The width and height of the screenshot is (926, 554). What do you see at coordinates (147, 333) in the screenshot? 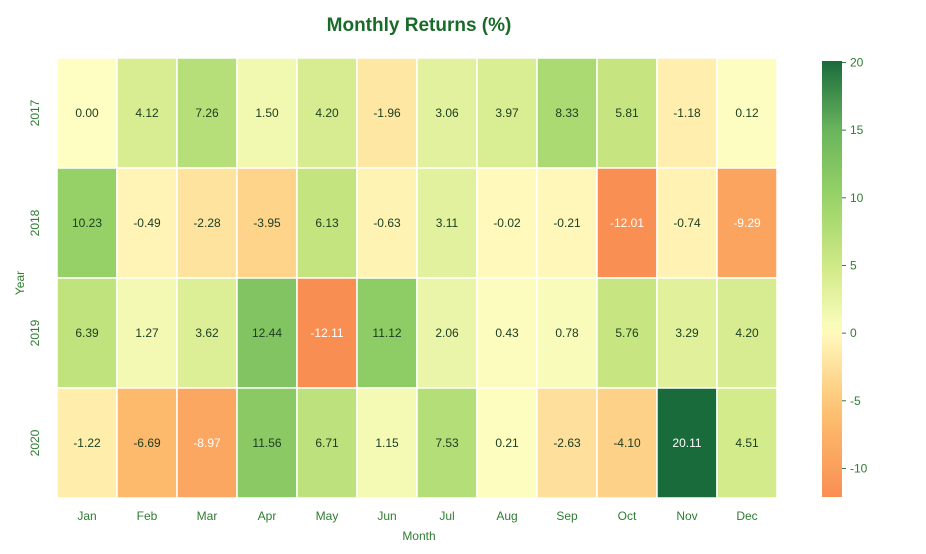
I see `cell-value-label: 1.27` at bounding box center [147, 333].